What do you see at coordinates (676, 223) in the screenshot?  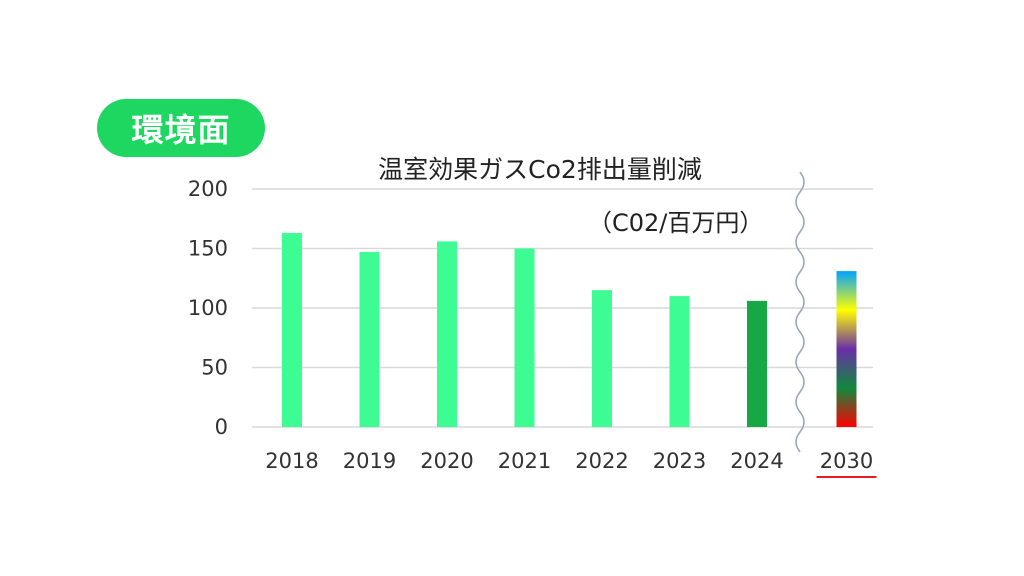 I see `chart-unit-label: （C02/百万円）` at bounding box center [676, 223].